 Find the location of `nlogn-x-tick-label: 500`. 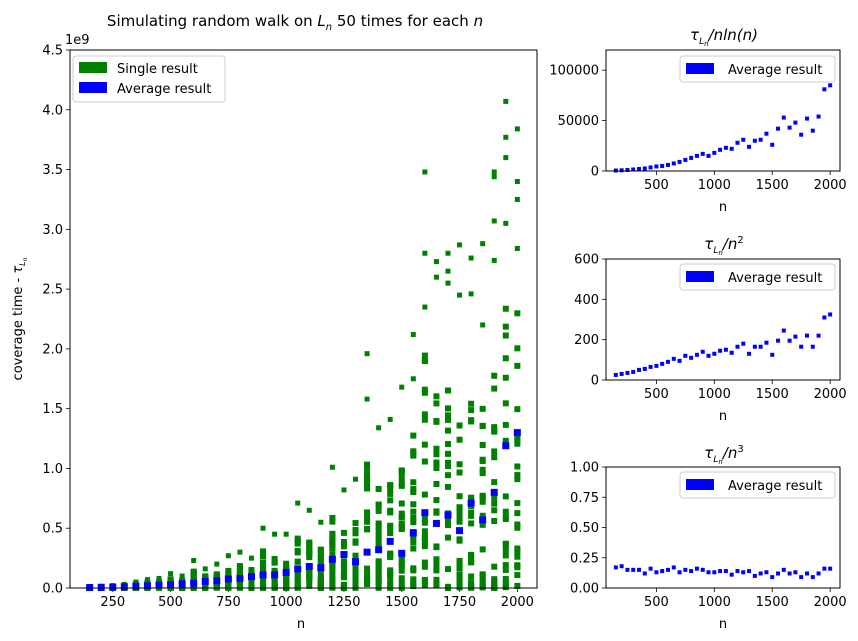

nlogn-x-tick-label: 500 is located at coordinates (656, 185).